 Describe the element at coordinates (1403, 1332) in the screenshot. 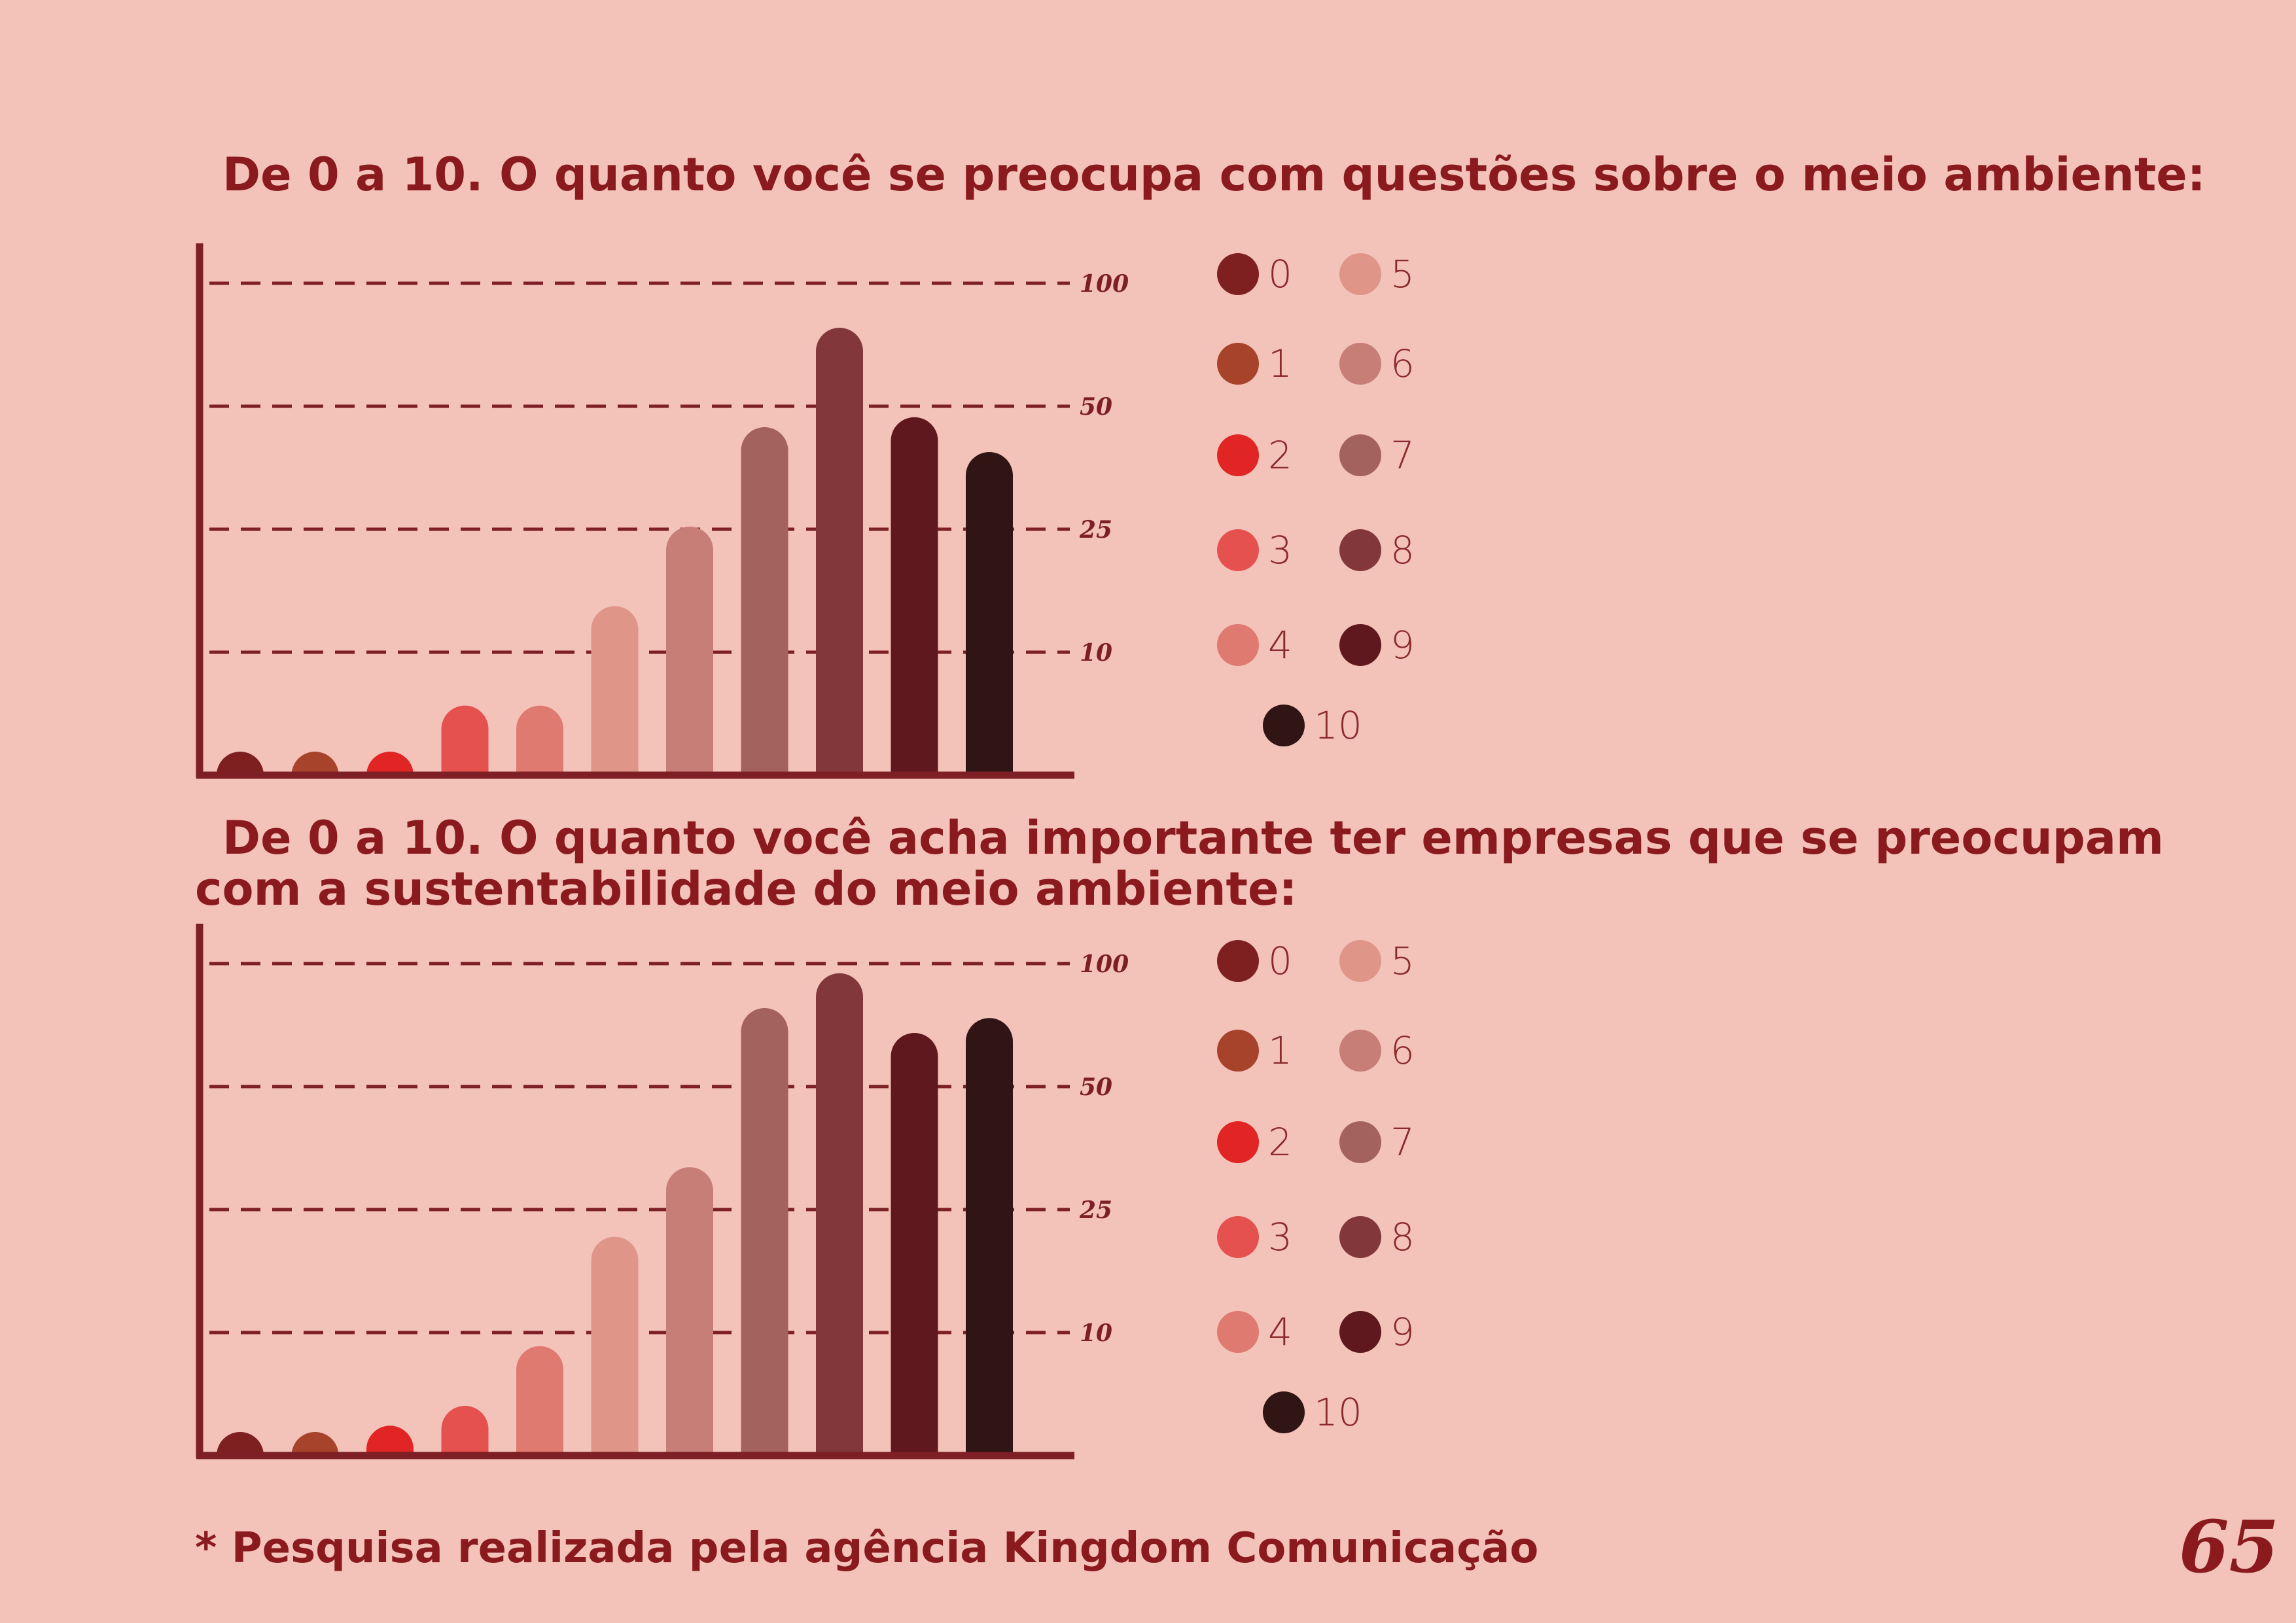

I see `chart-2-legend-label-9: 9` at that location.